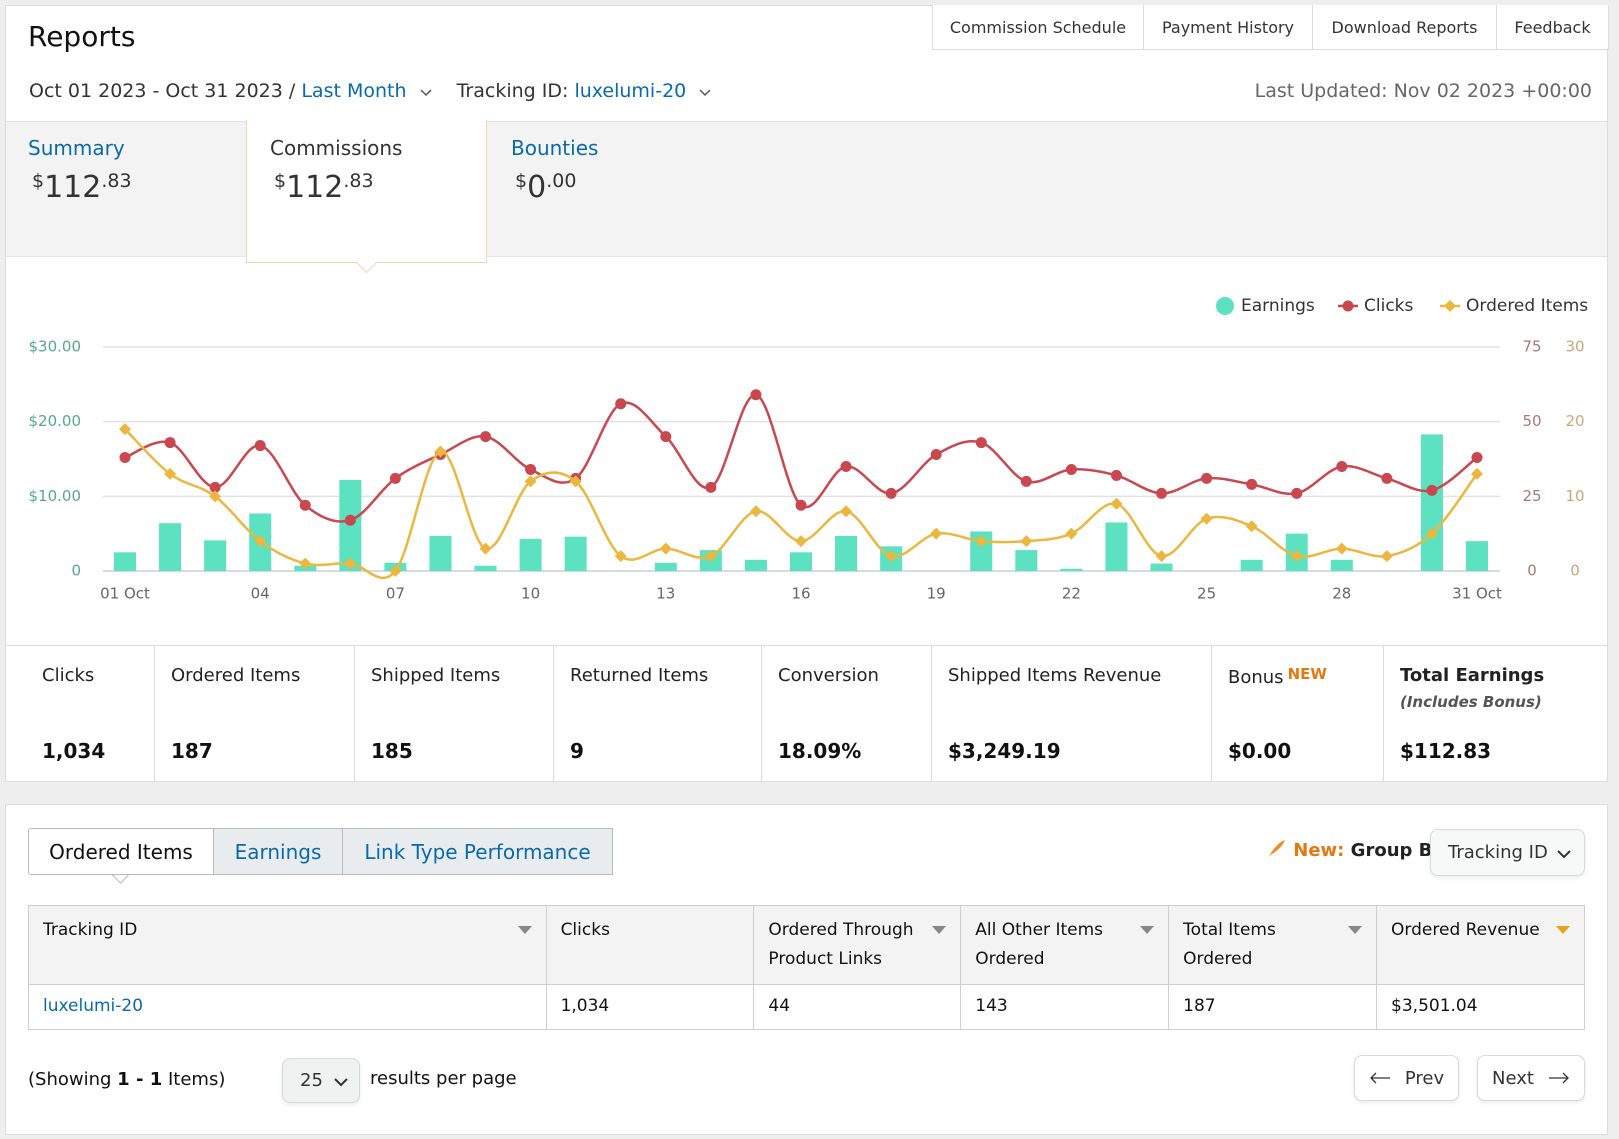 The image size is (1619, 1139). Describe the element at coordinates (1424, 1078) in the screenshot. I see `prev-label: Prev` at that location.